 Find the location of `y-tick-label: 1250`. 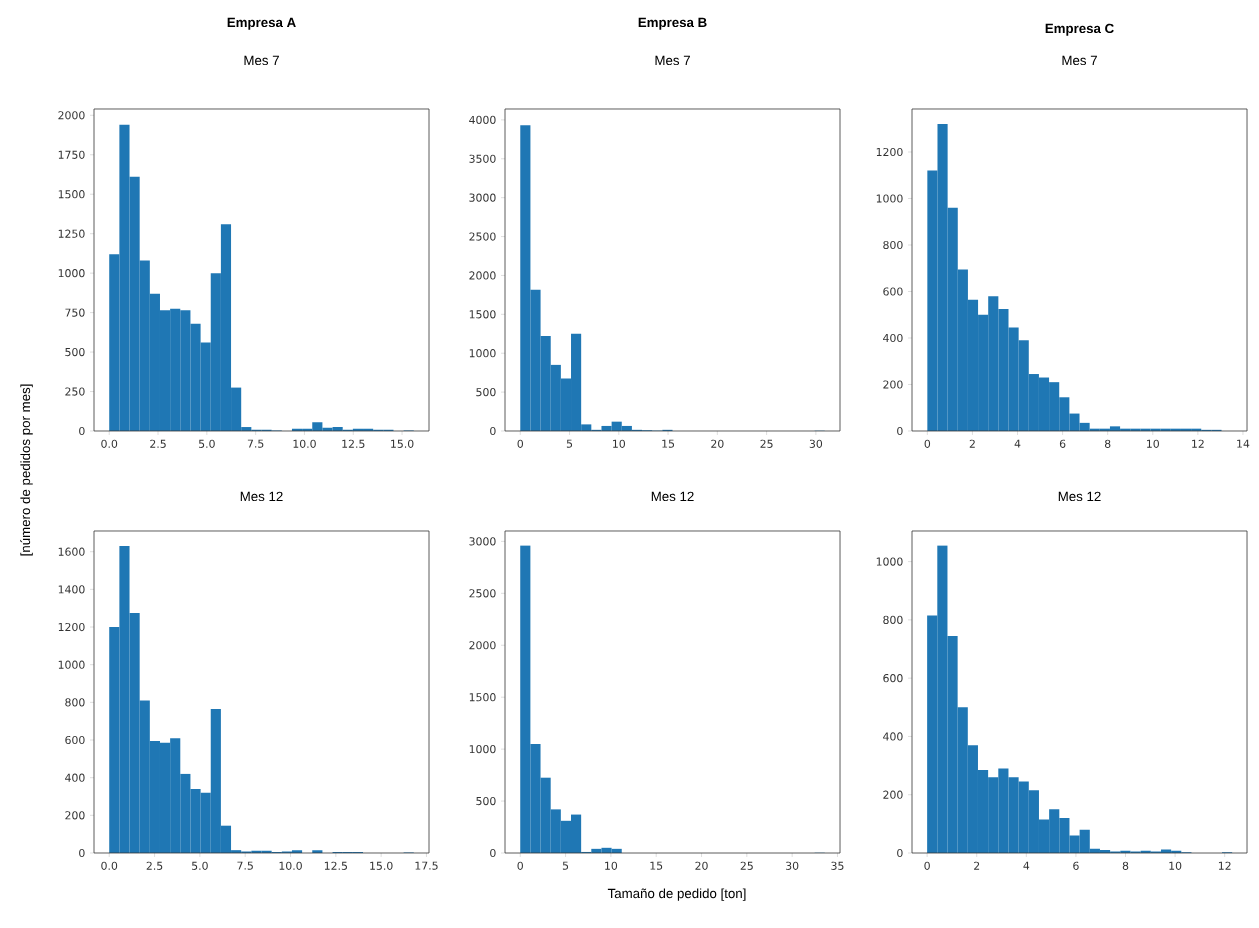

y-tick-label: 1250 is located at coordinates (71, 233).